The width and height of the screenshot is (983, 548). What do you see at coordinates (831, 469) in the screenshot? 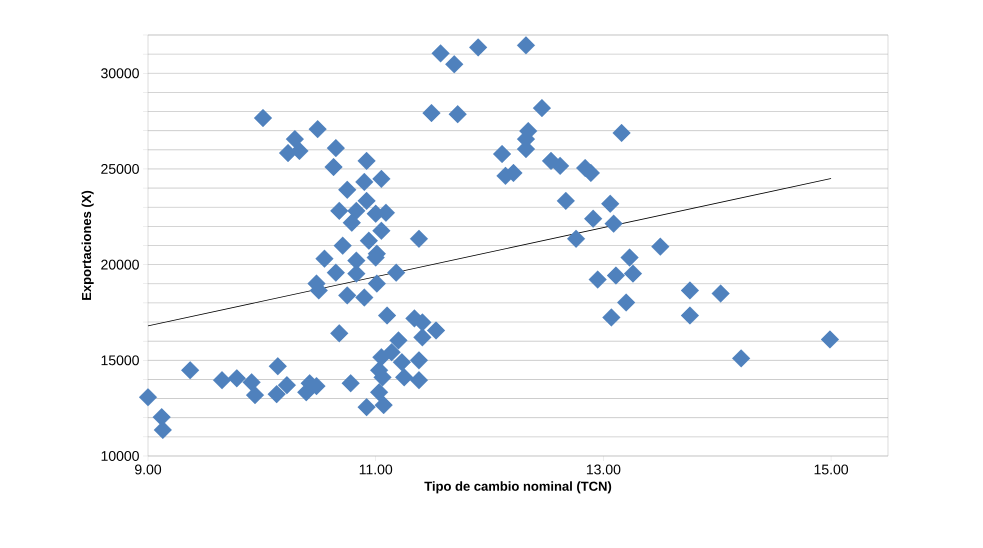
I see `x-tick-label: 15.00` at bounding box center [831, 469].